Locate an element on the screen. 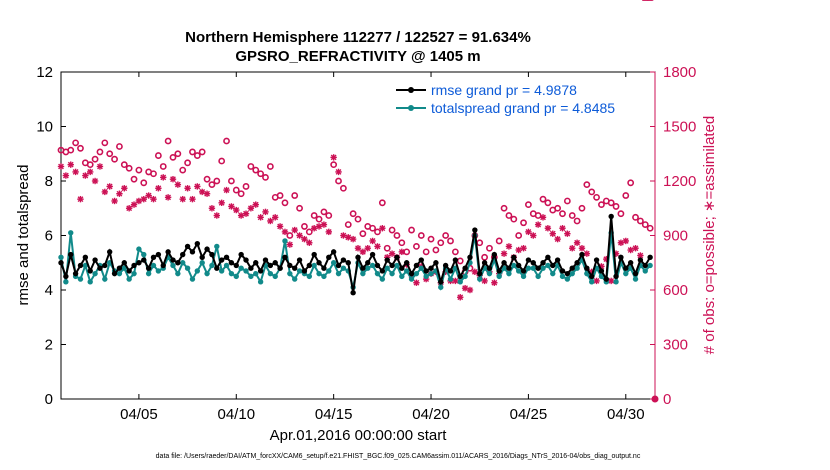 The height and width of the screenshot is (470, 830). line-series is located at coordinates (355, 254).